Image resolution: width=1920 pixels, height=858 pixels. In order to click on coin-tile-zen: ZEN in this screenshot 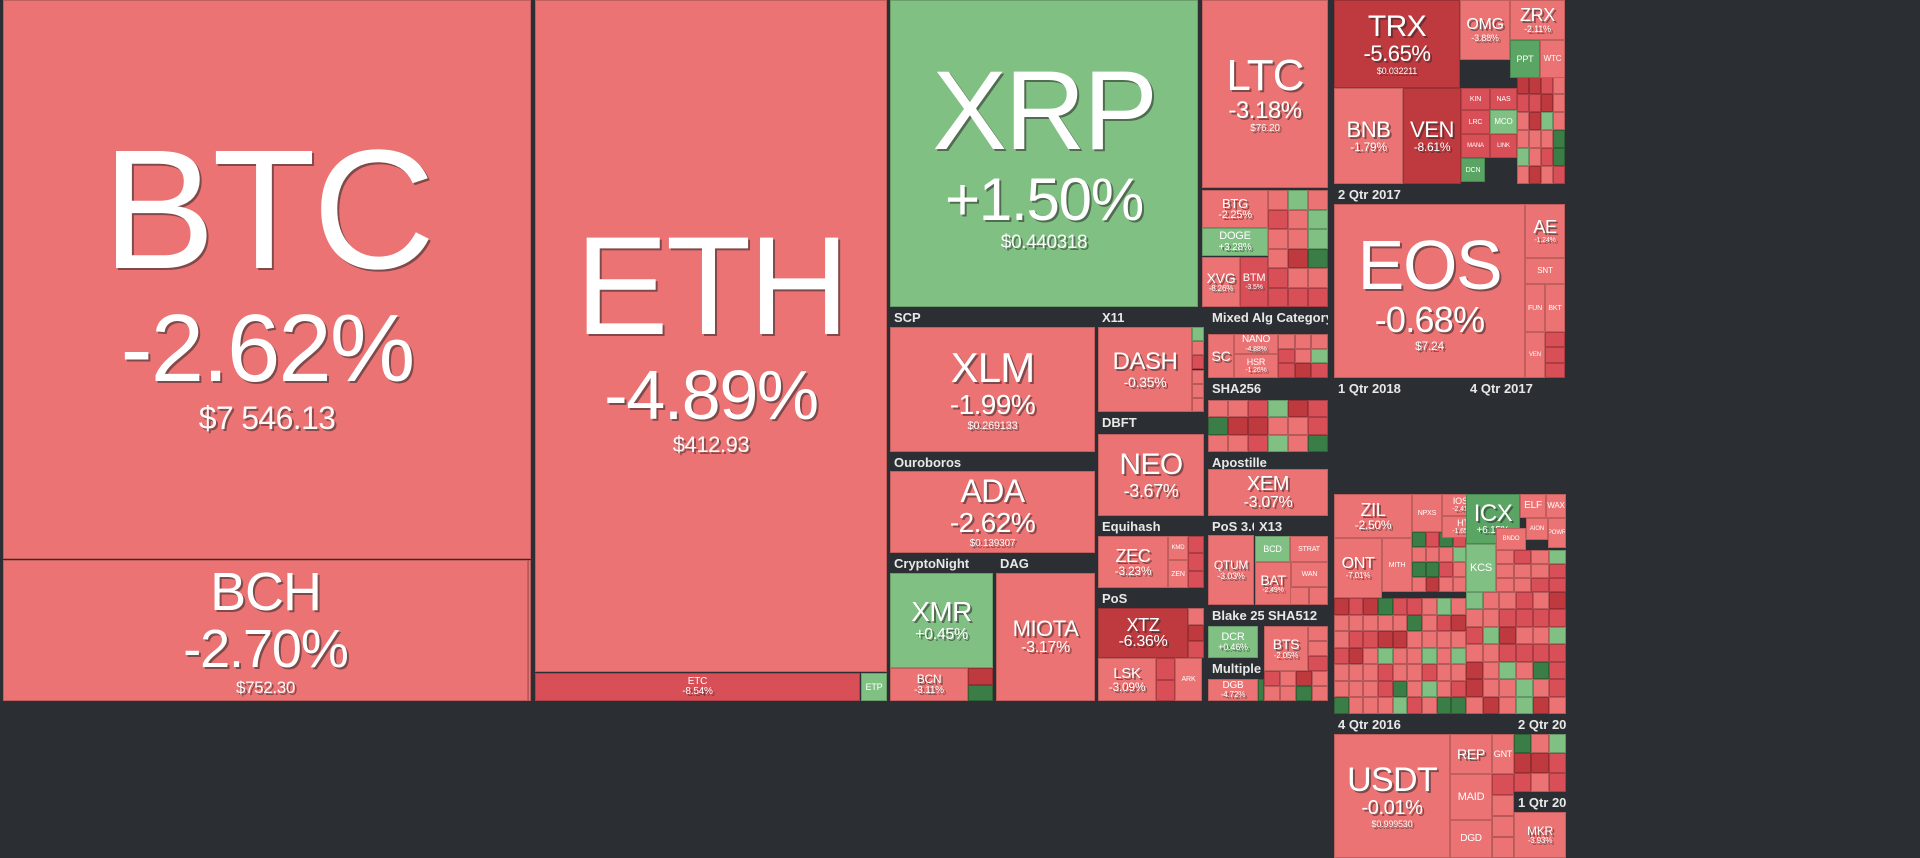, I will do `click(1178, 574)`.